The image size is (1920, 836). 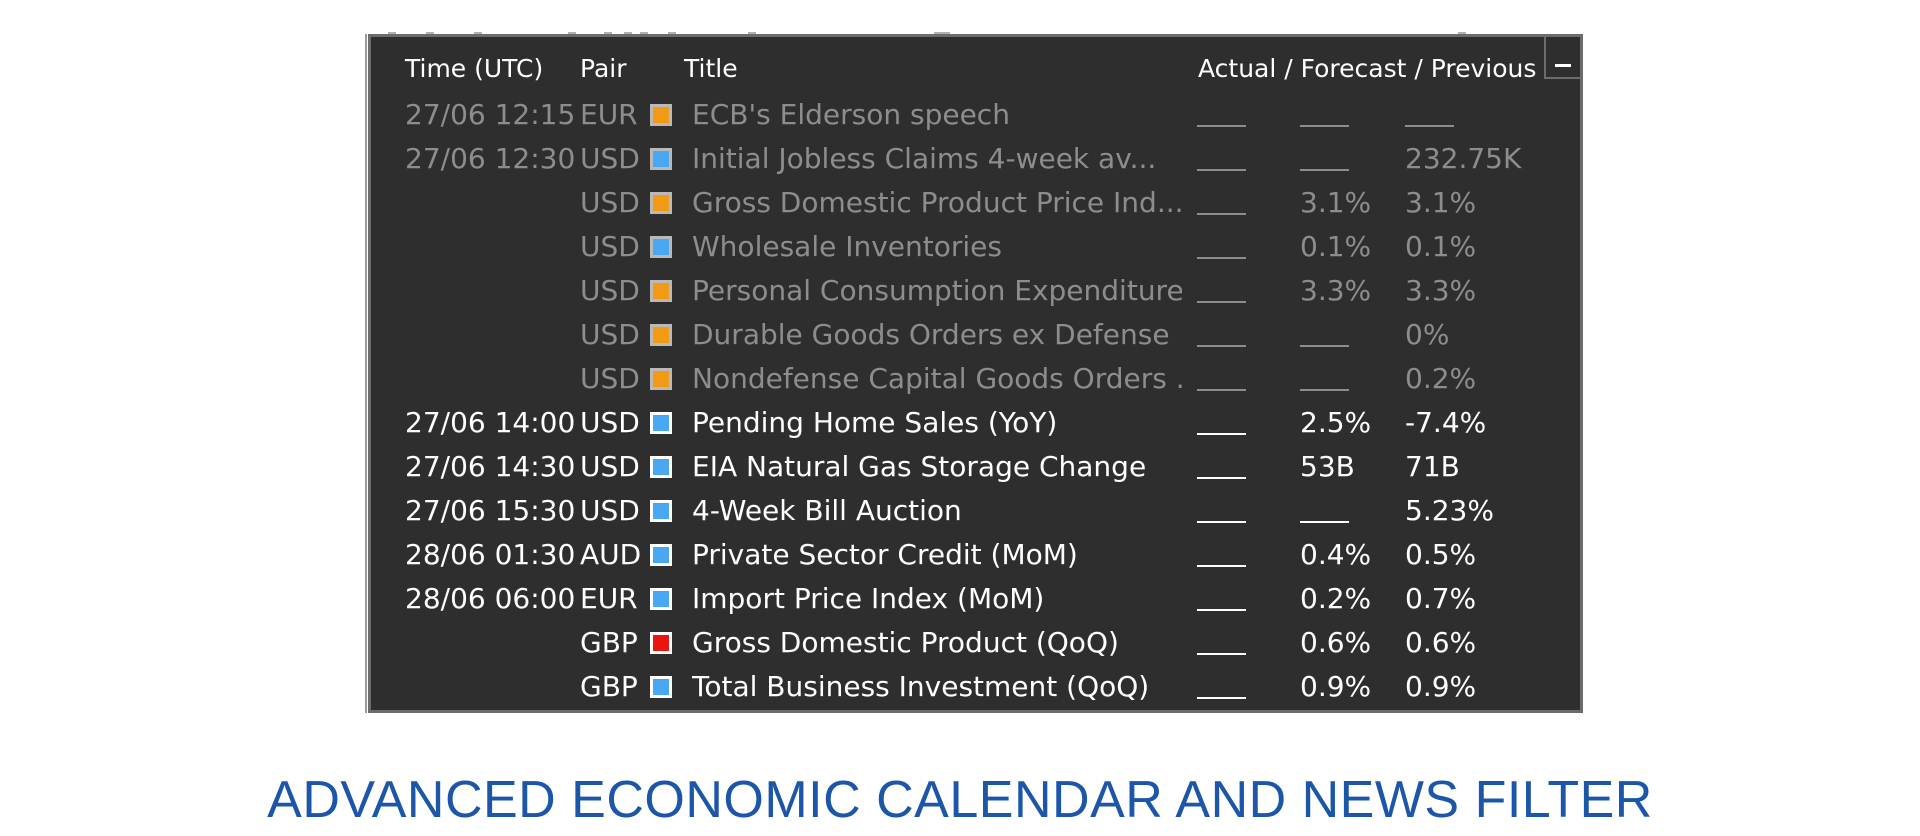 What do you see at coordinates (975, 511) in the screenshot?
I see `event-row: 27/06 15:30 USD 4-Week Bill Auction 5.23%` at bounding box center [975, 511].